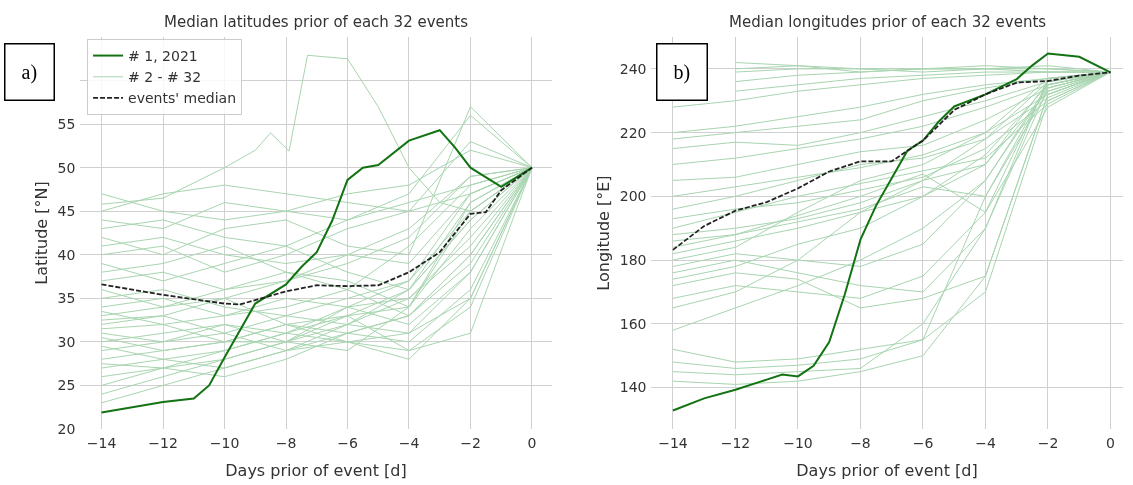 This screenshot has height=485, width=1133. What do you see at coordinates (316, 22) in the screenshot?
I see `chart-title: Median latitudes prior of each 32 events` at bounding box center [316, 22].